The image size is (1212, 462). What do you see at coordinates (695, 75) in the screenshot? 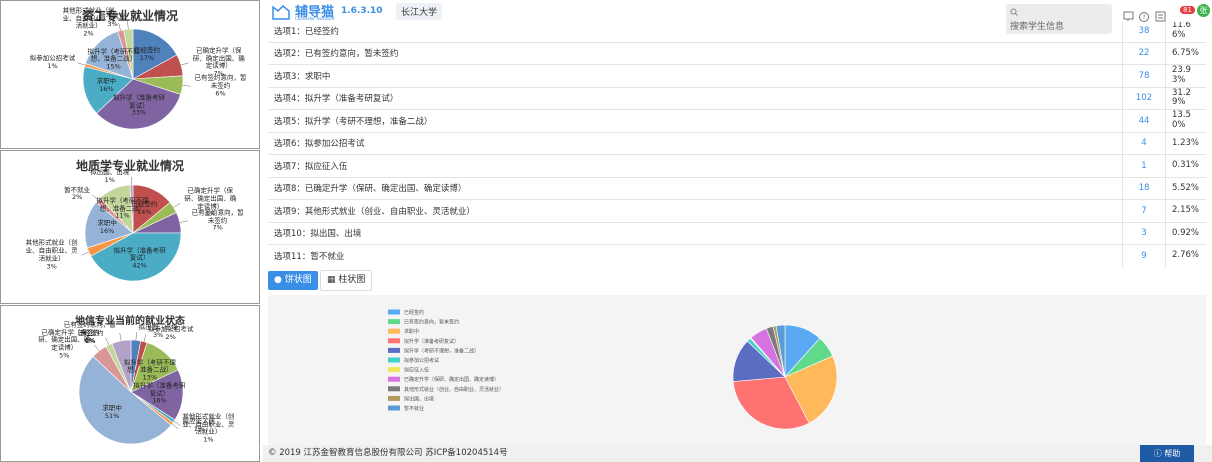
I see `option-label: 选项3：求职中` at bounding box center [695, 75].